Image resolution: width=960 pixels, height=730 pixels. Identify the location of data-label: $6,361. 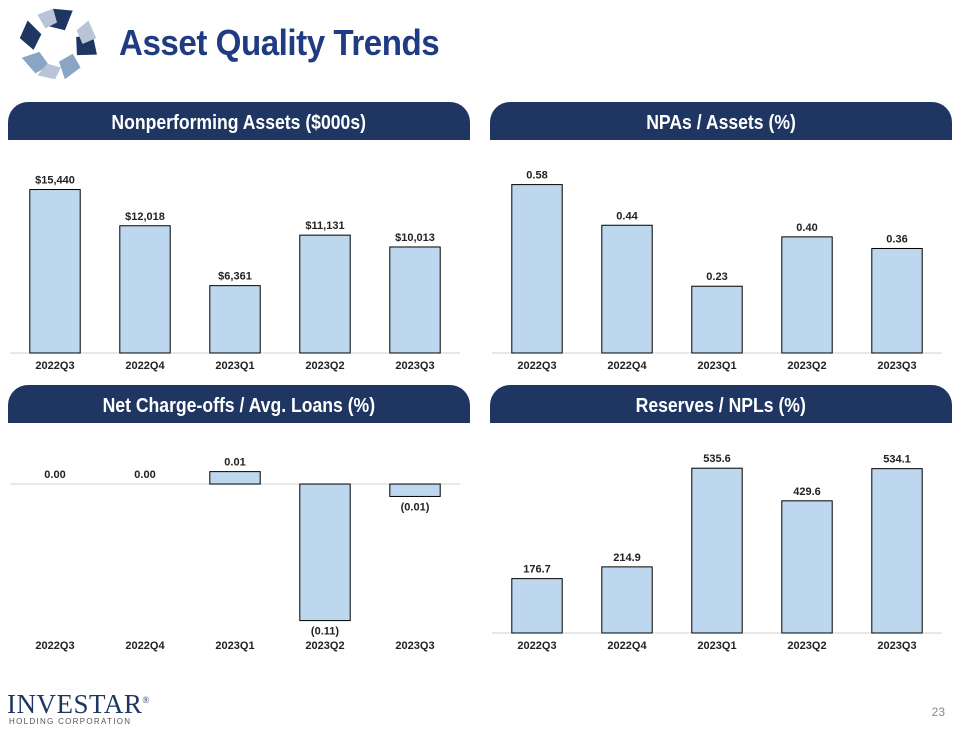
(235, 277).